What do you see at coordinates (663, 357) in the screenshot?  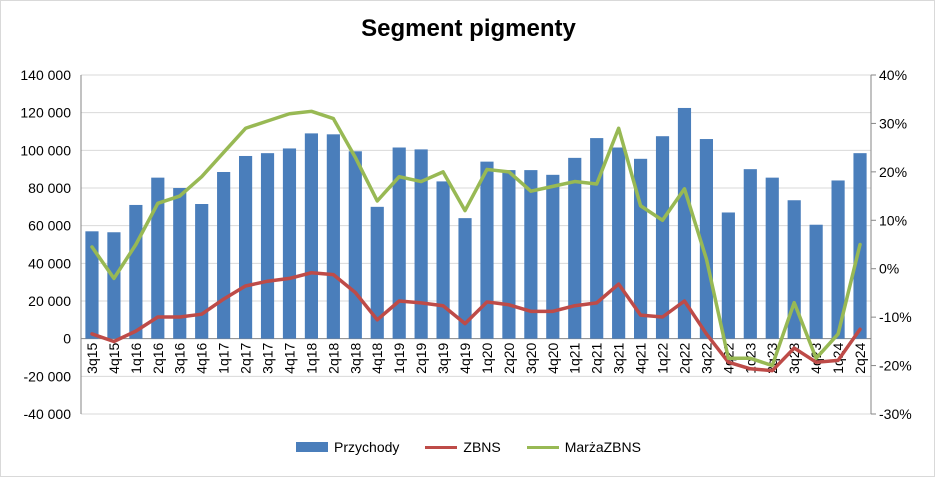 I see `x-tick-label: 1q22` at bounding box center [663, 357].